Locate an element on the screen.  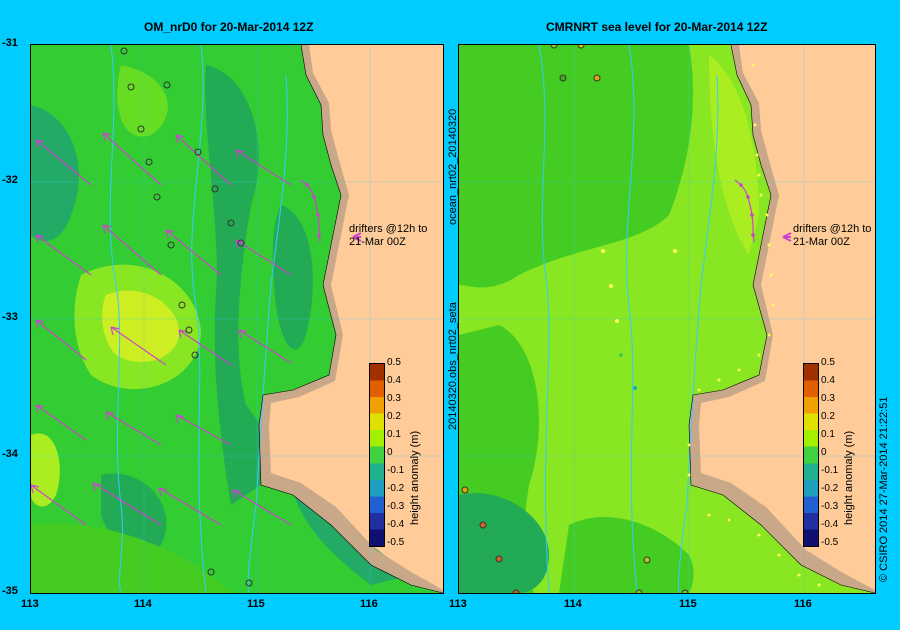
ocean-zone-yellow is located at coordinates (141, 326).